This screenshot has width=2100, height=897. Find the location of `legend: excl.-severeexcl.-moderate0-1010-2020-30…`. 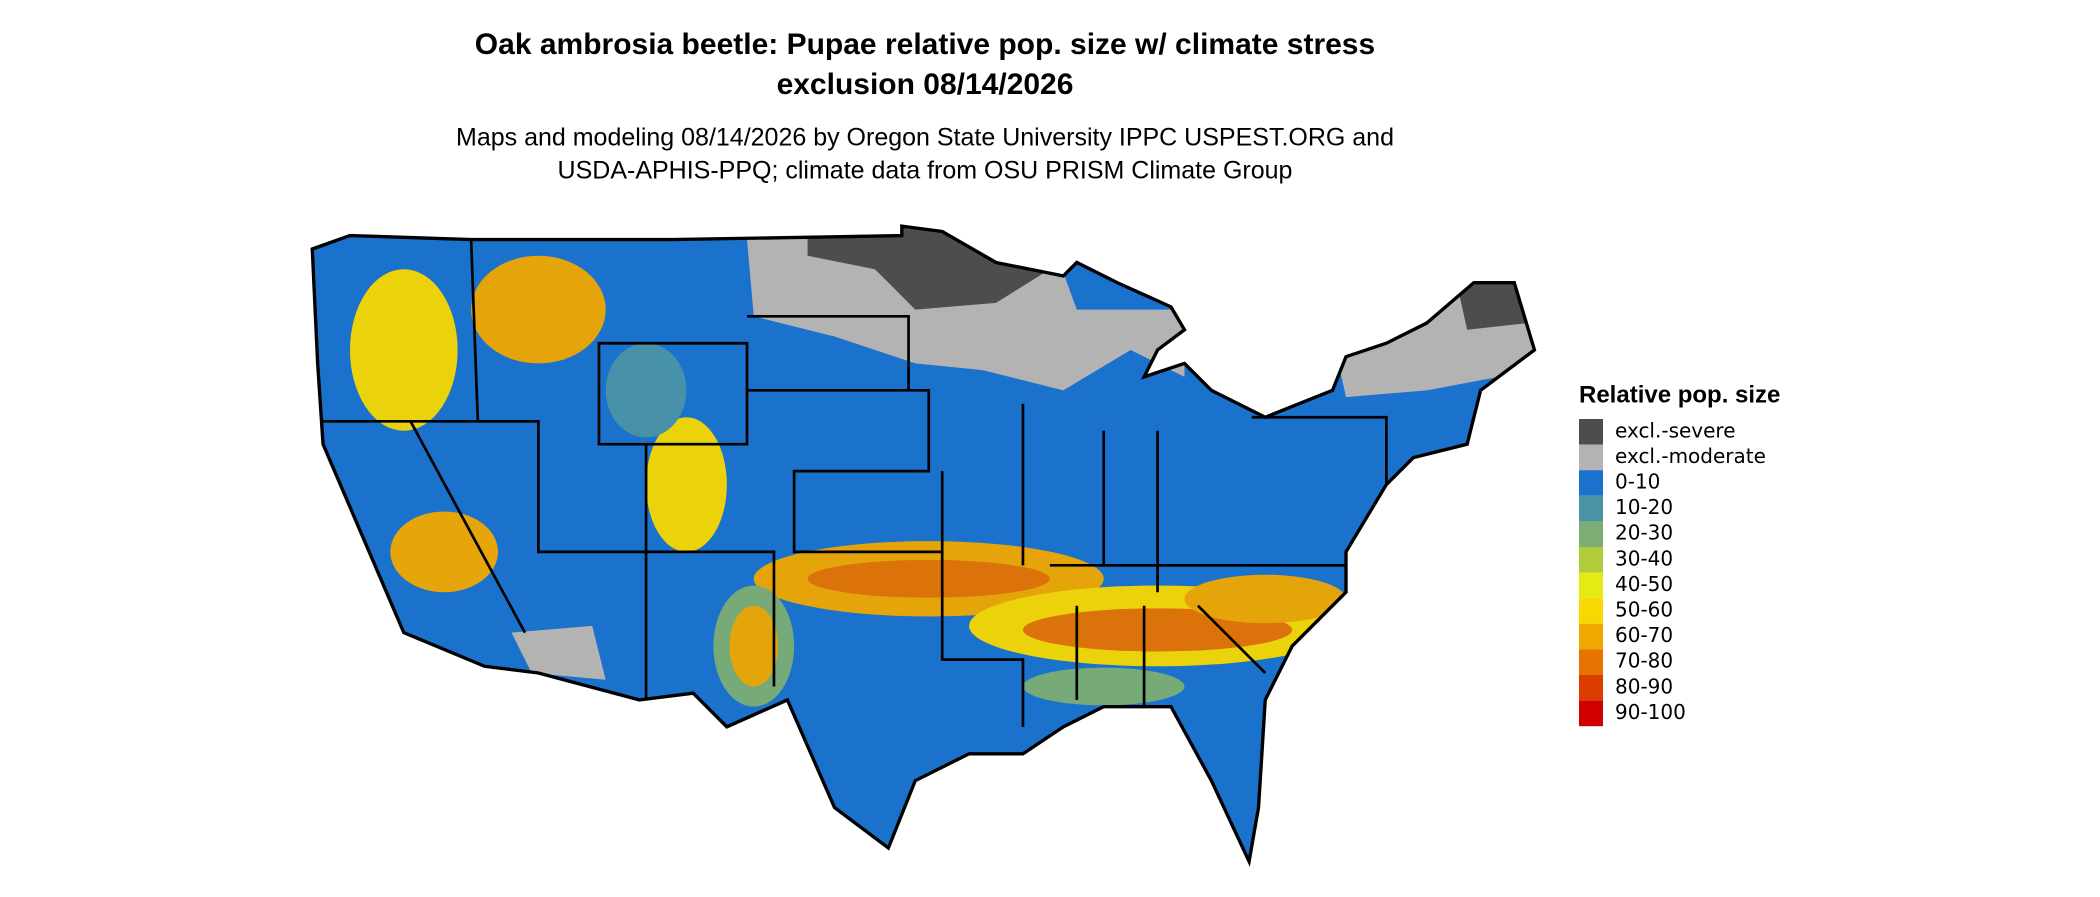

legend: excl.-severeexcl.-moderate0-1010-2020-30… is located at coordinates (1672, 572).